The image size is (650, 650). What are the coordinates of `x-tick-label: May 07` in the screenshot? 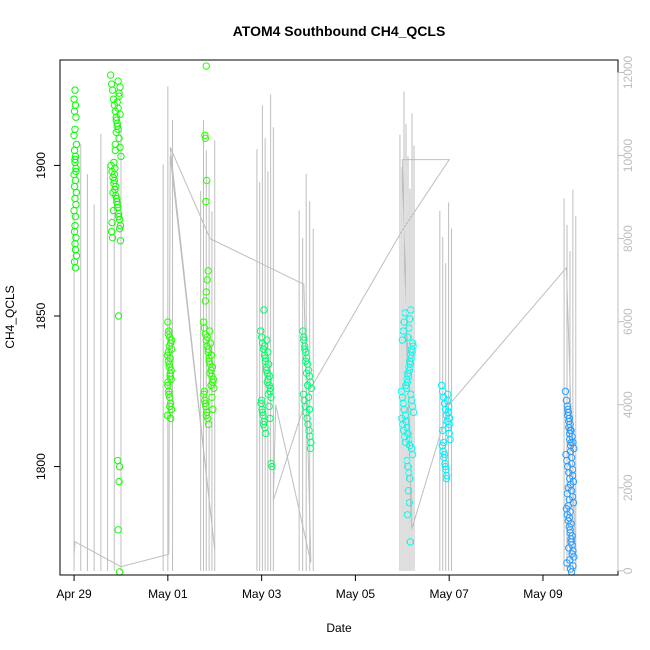 It's located at (450, 594).